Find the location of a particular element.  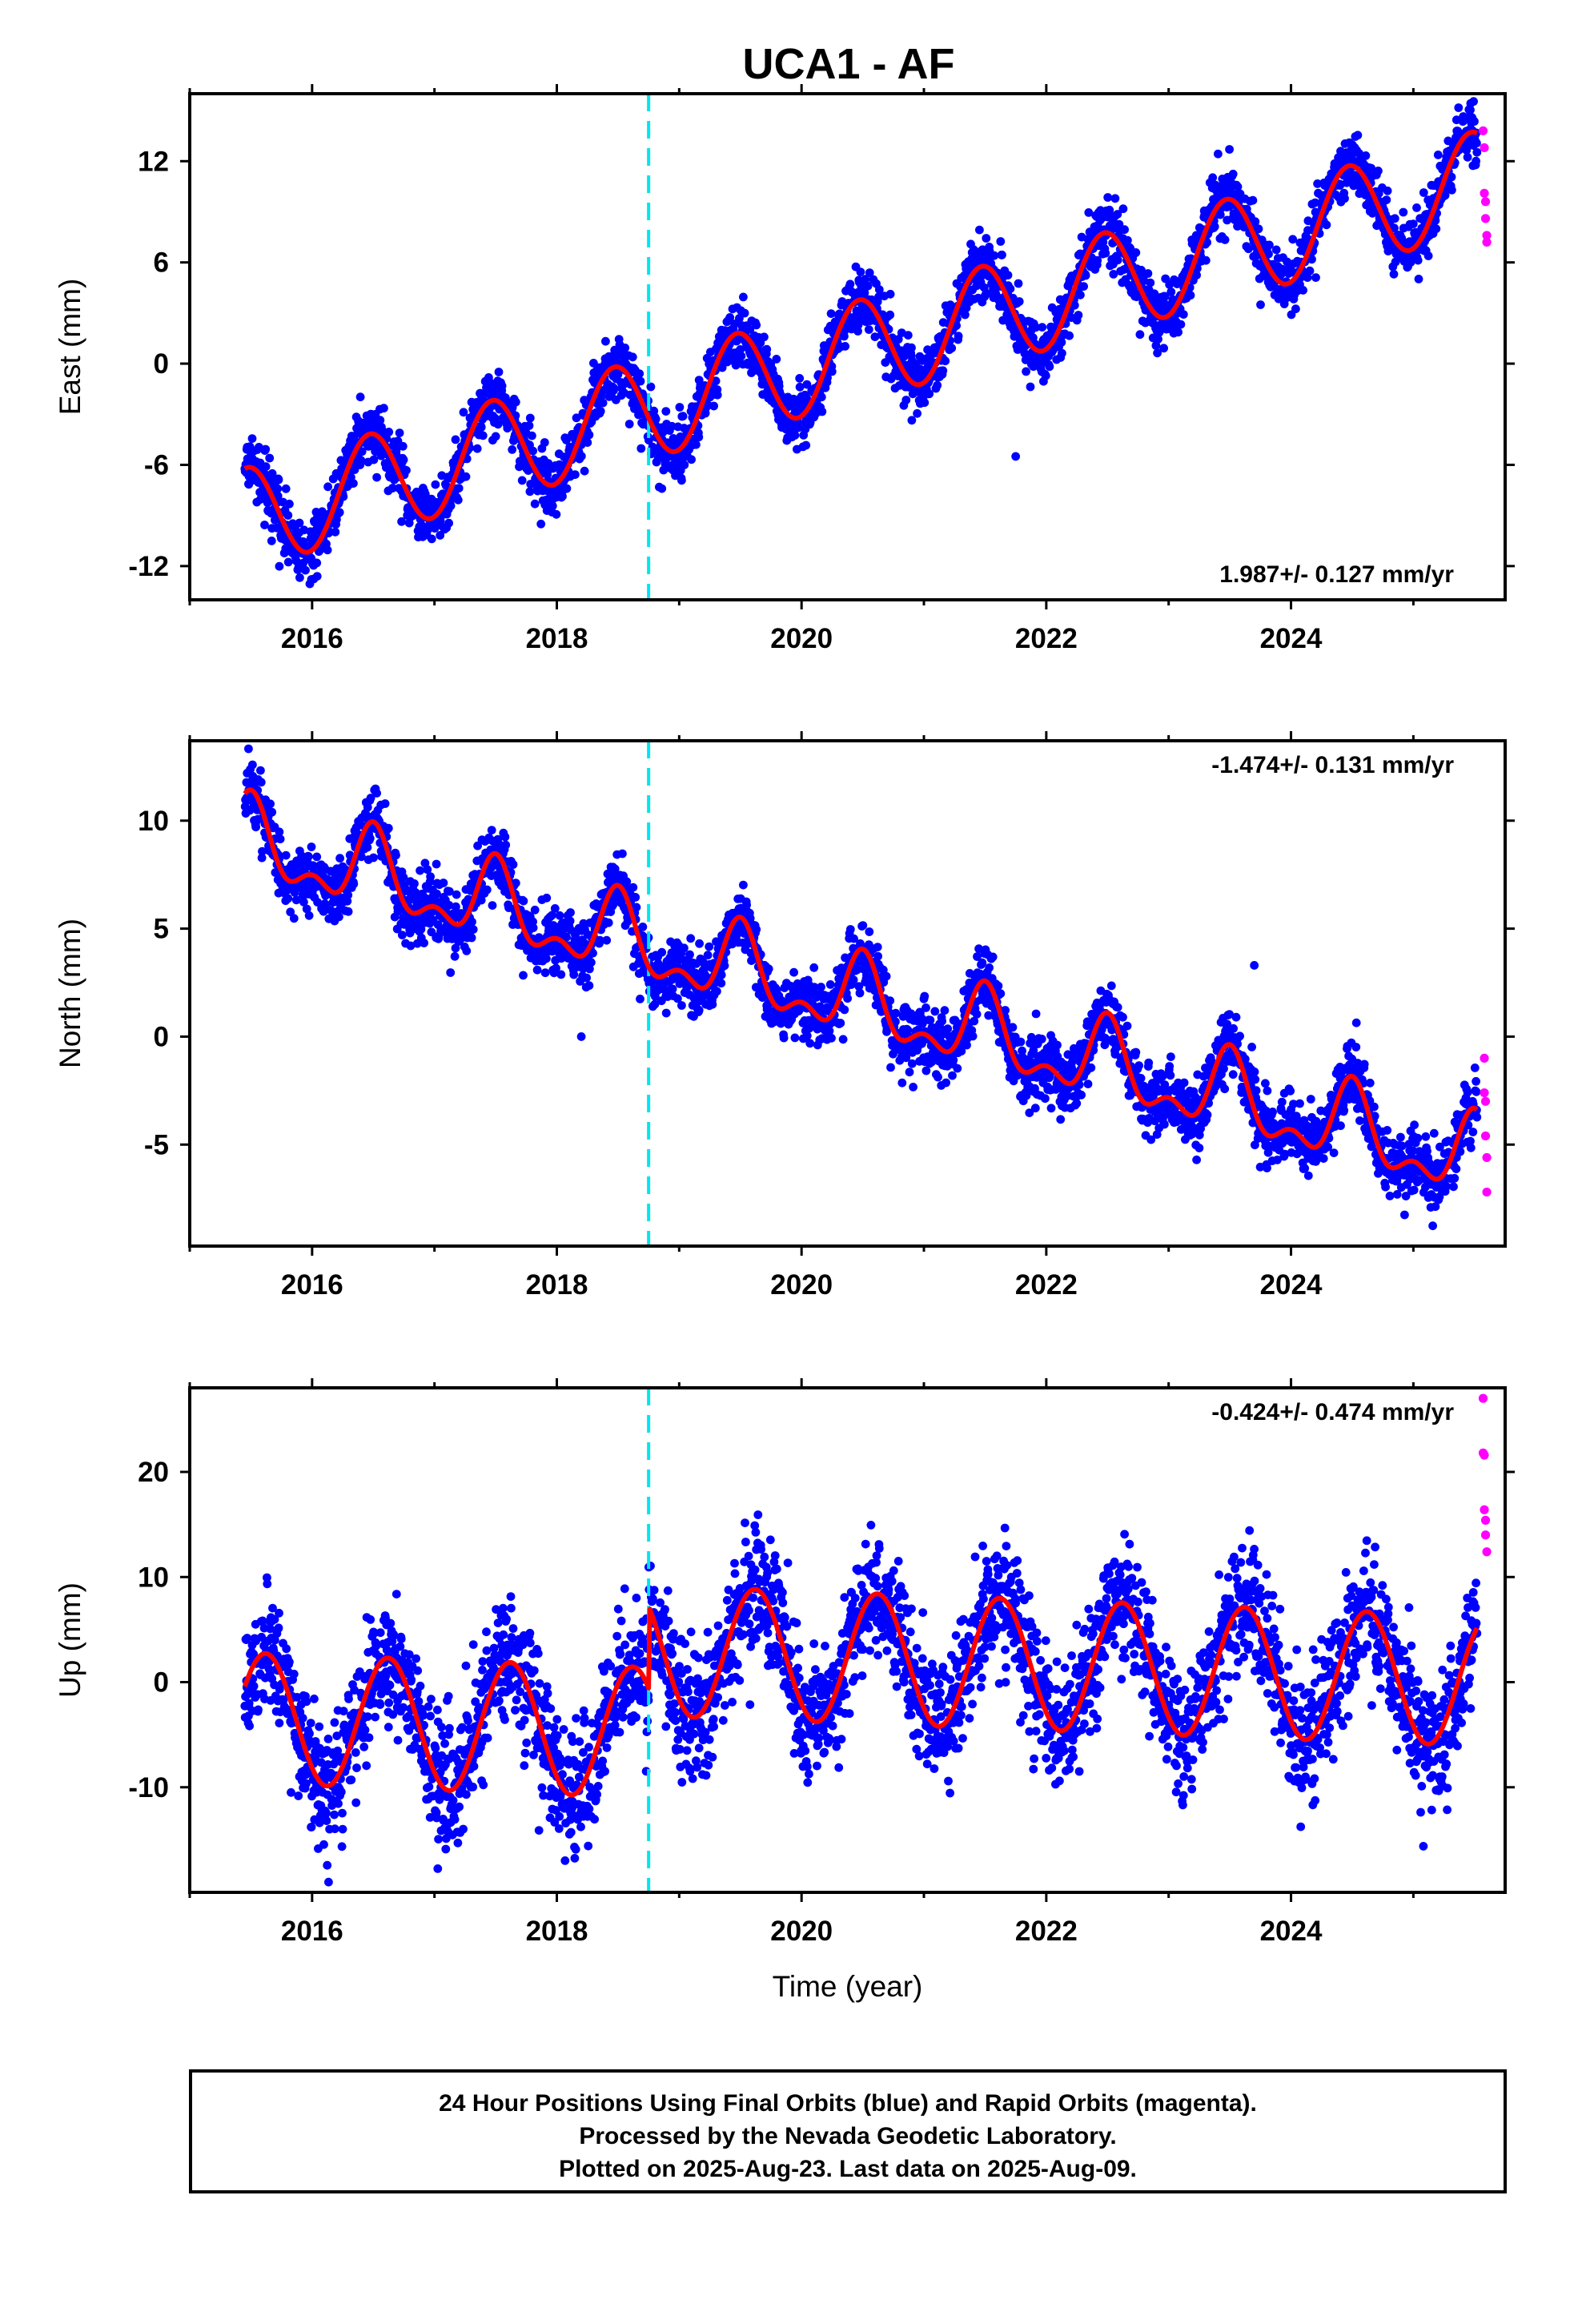

y-tick-label: 6 is located at coordinates (161, 263).